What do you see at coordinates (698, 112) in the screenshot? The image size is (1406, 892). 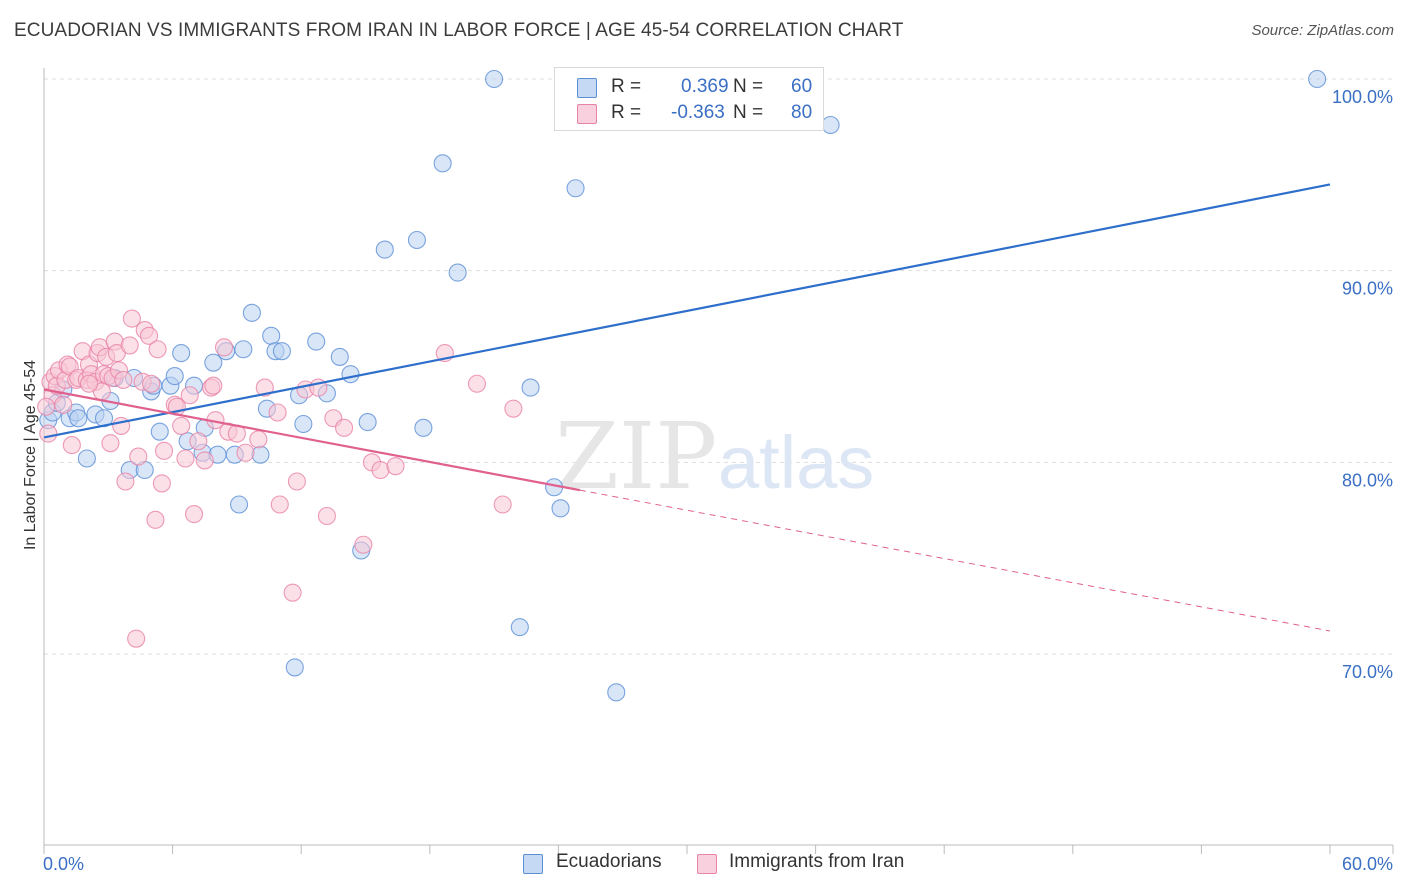 I see `legend-r-value: -0.363` at bounding box center [698, 112].